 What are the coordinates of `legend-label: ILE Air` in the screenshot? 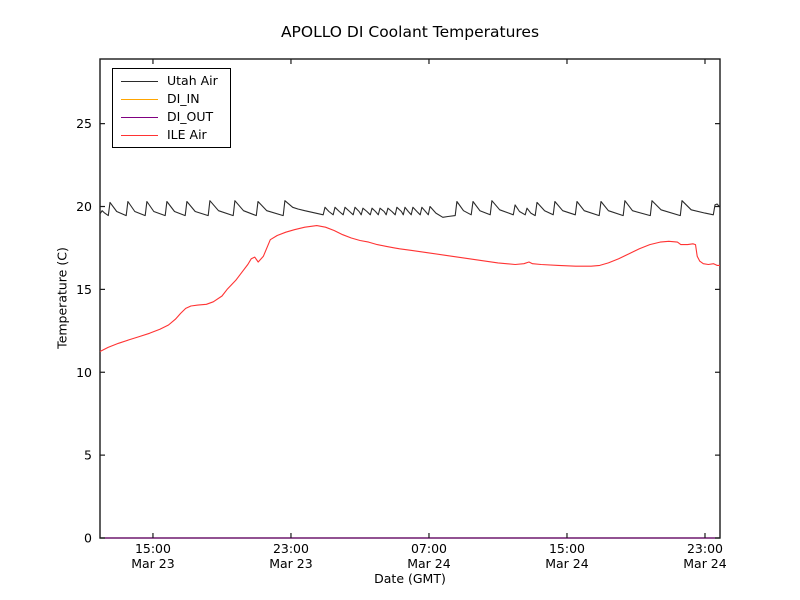 It's located at (187, 134).